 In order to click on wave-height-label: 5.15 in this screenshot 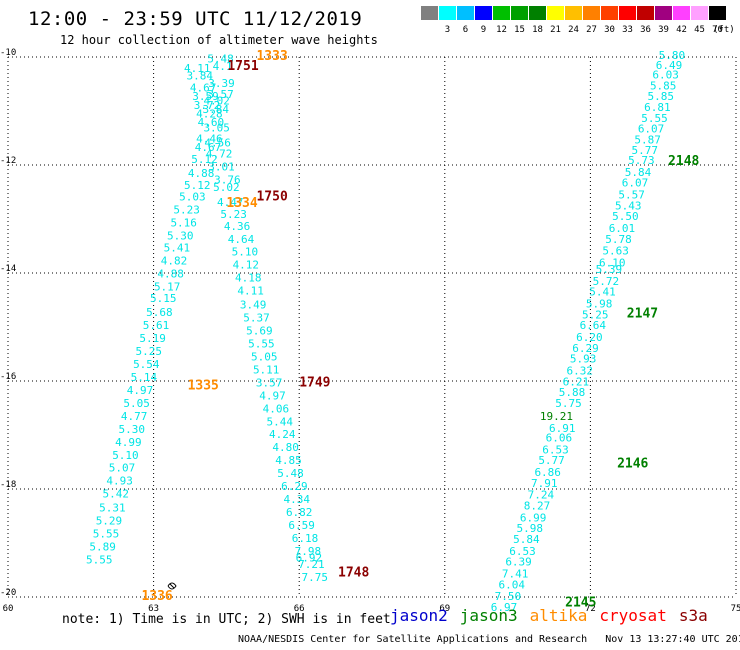, I will do `click(163, 298)`.